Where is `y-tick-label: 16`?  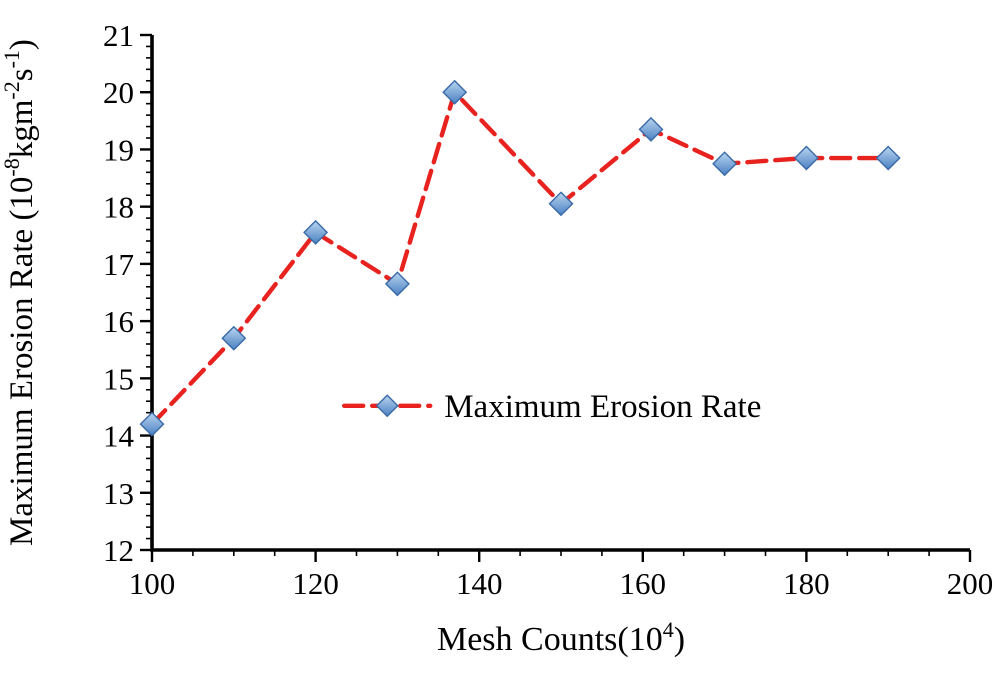 y-tick-label: 16 is located at coordinates (118, 321).